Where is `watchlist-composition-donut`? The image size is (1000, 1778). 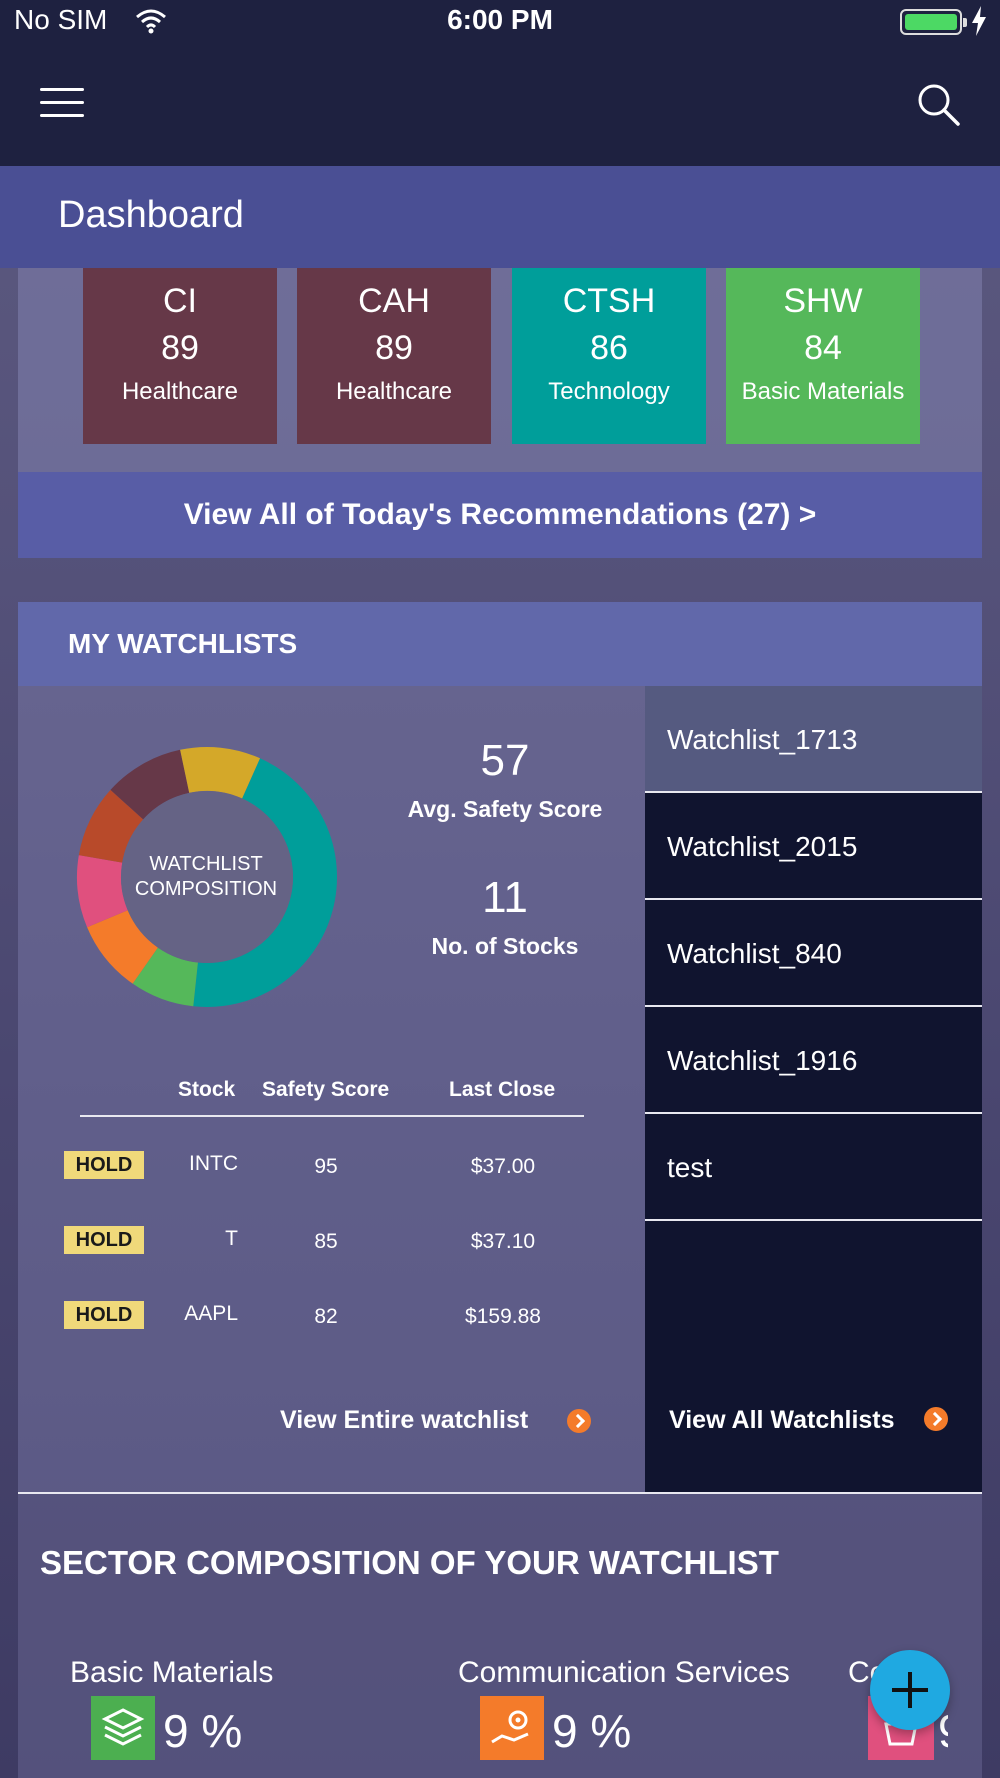 watchlist-composition-donut is located at coordinates (207, 877).